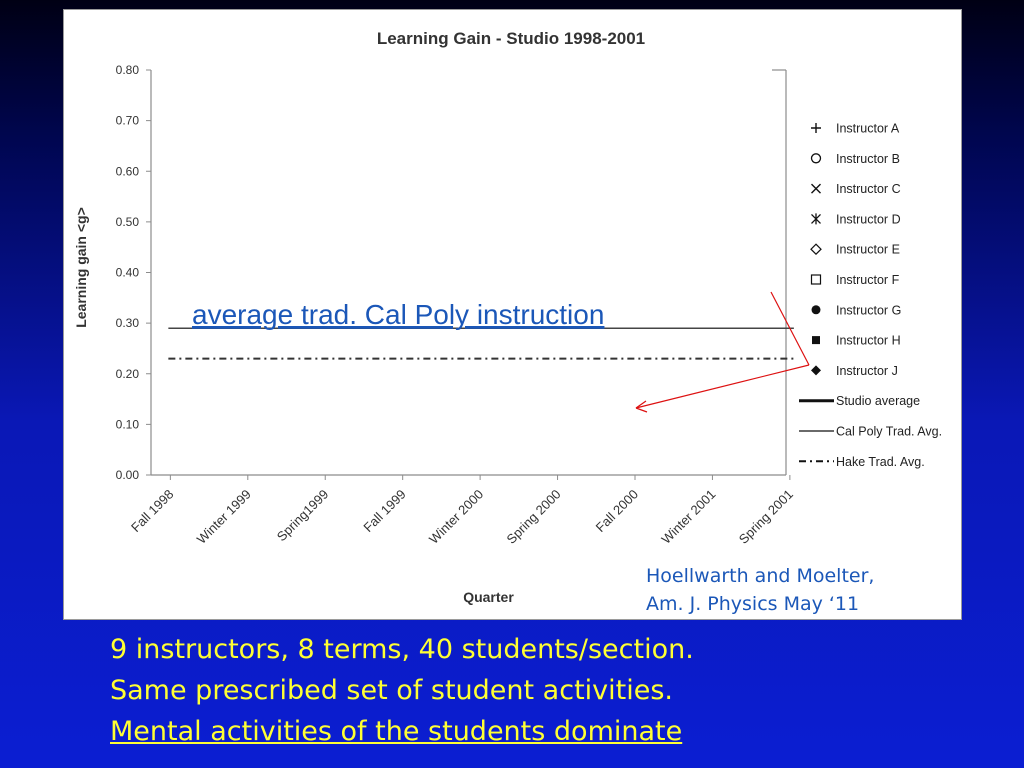 The width and height of the screenshot is (1024, 768). I want to click on x-tick-label: Fall 2000, so click(617, 511).